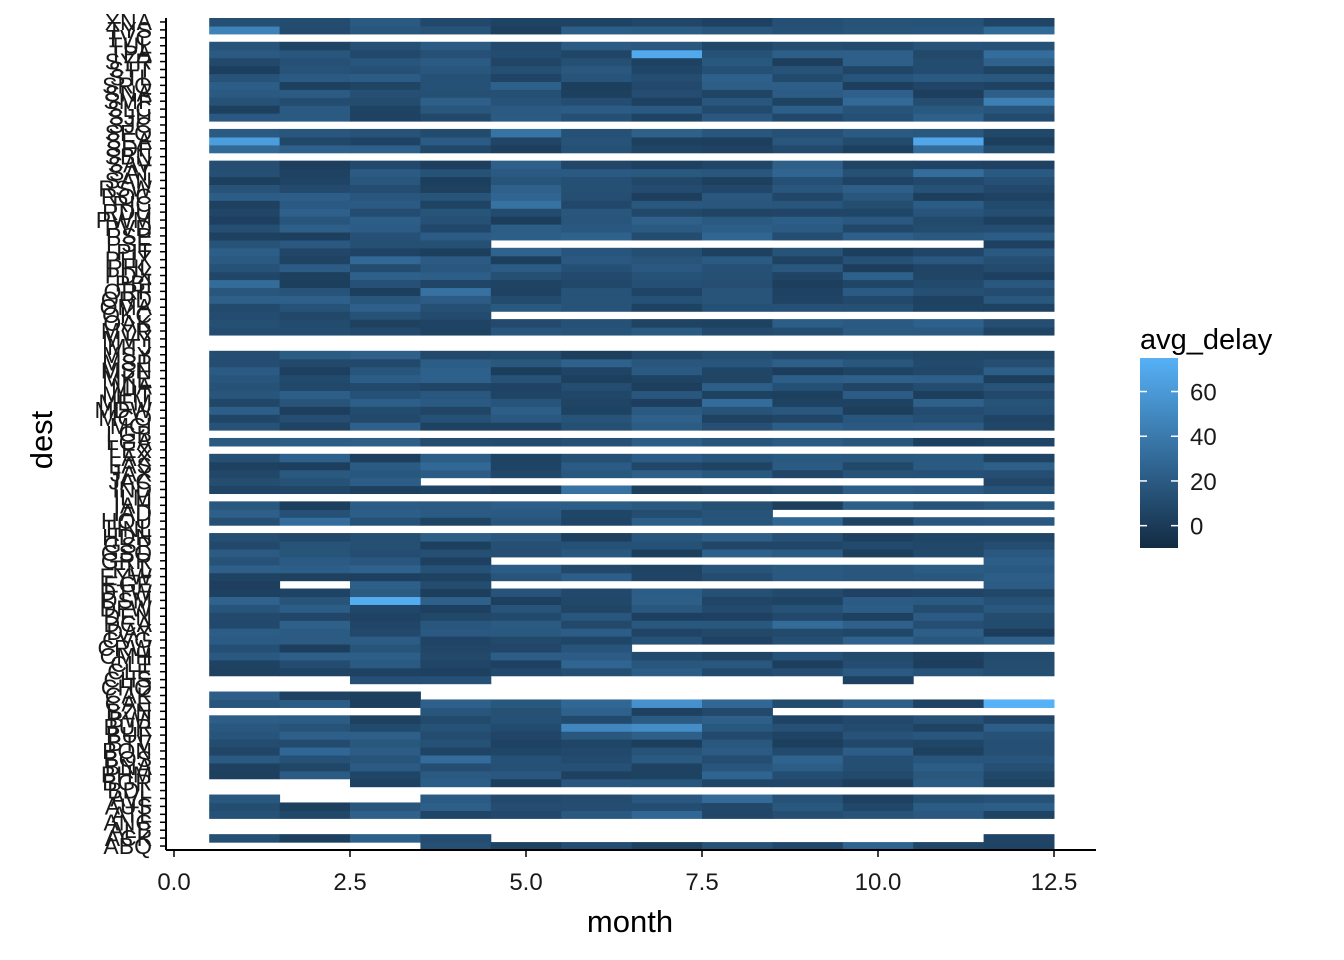 This screenshot has width=1344, height=960. Describe the element at coordinates (132, 489) in the screenshot. I see `y-tick-label: IND` at that location.